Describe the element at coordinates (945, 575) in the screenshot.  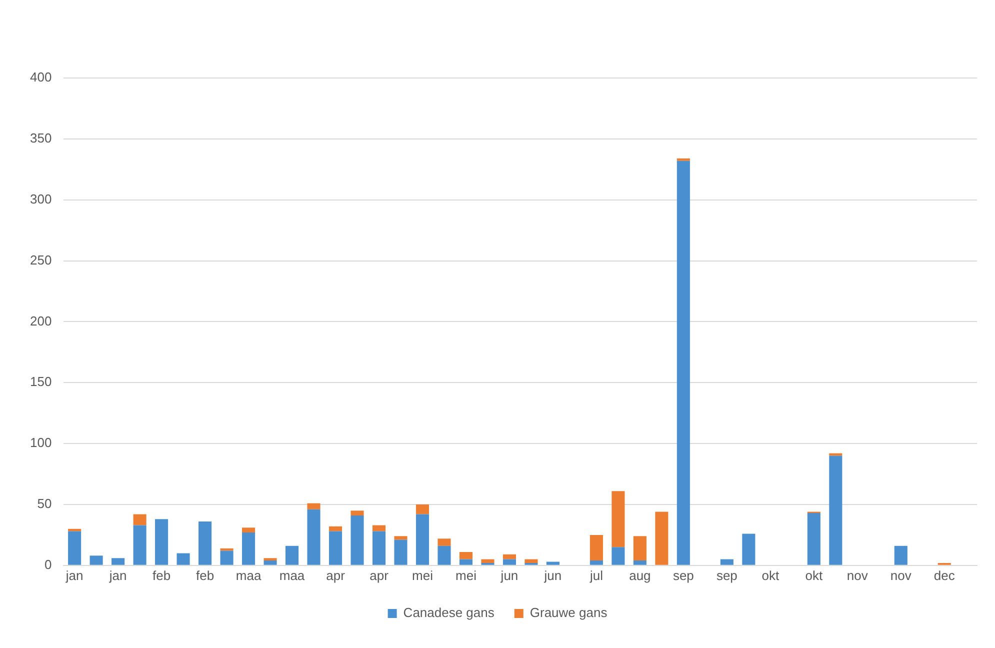
I see `x-tick-label: dec` at that location.